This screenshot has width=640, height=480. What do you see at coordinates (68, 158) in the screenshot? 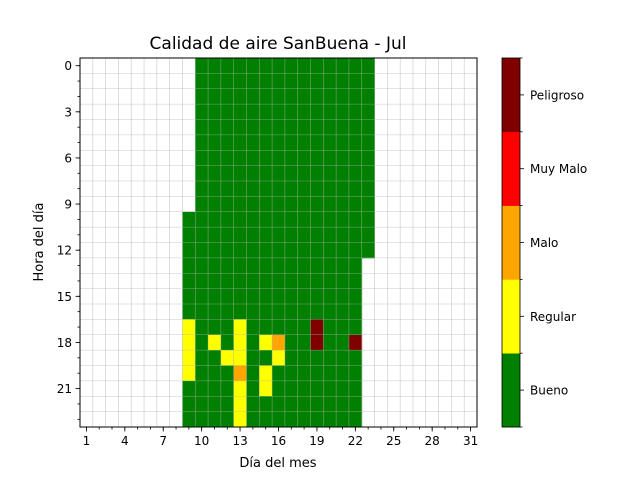
I see `y-tick-label: 6` at bounding box center [68, 158].